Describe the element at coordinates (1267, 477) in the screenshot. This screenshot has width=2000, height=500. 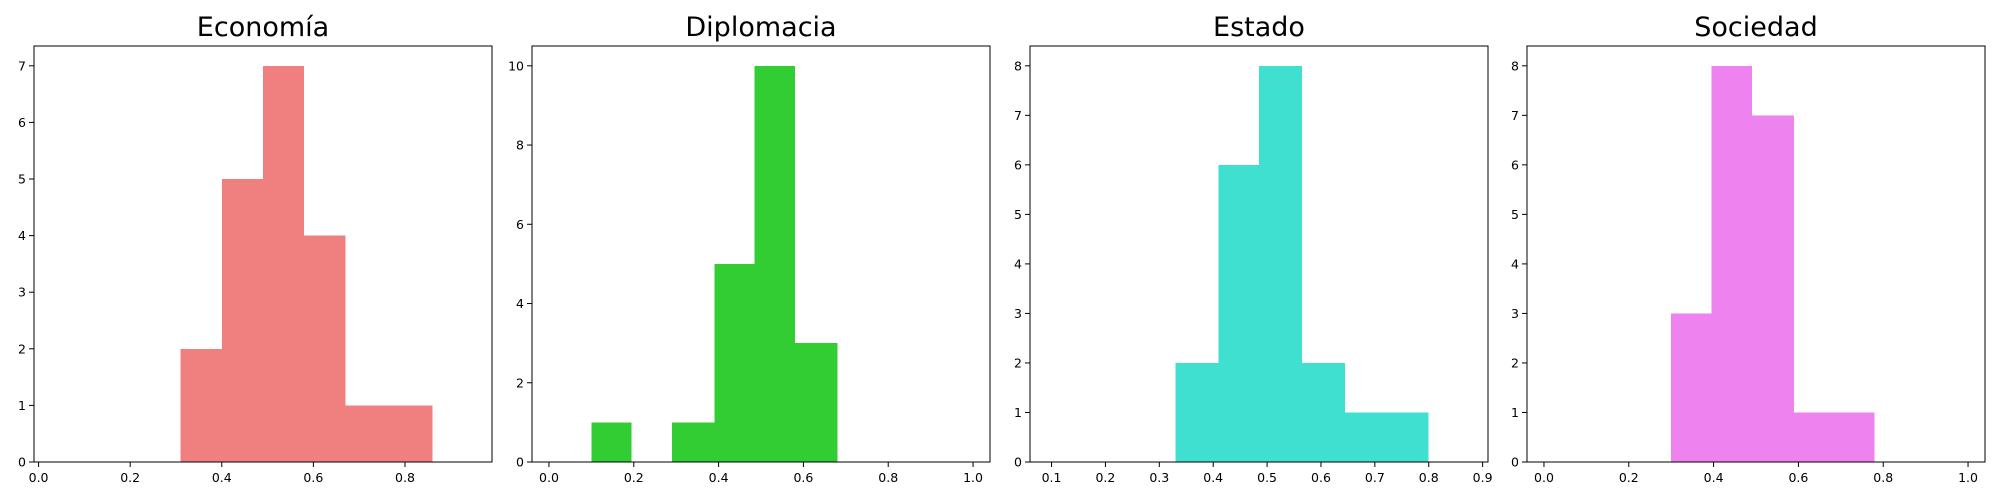
I see `x-tick-label: 0.5` at that location.